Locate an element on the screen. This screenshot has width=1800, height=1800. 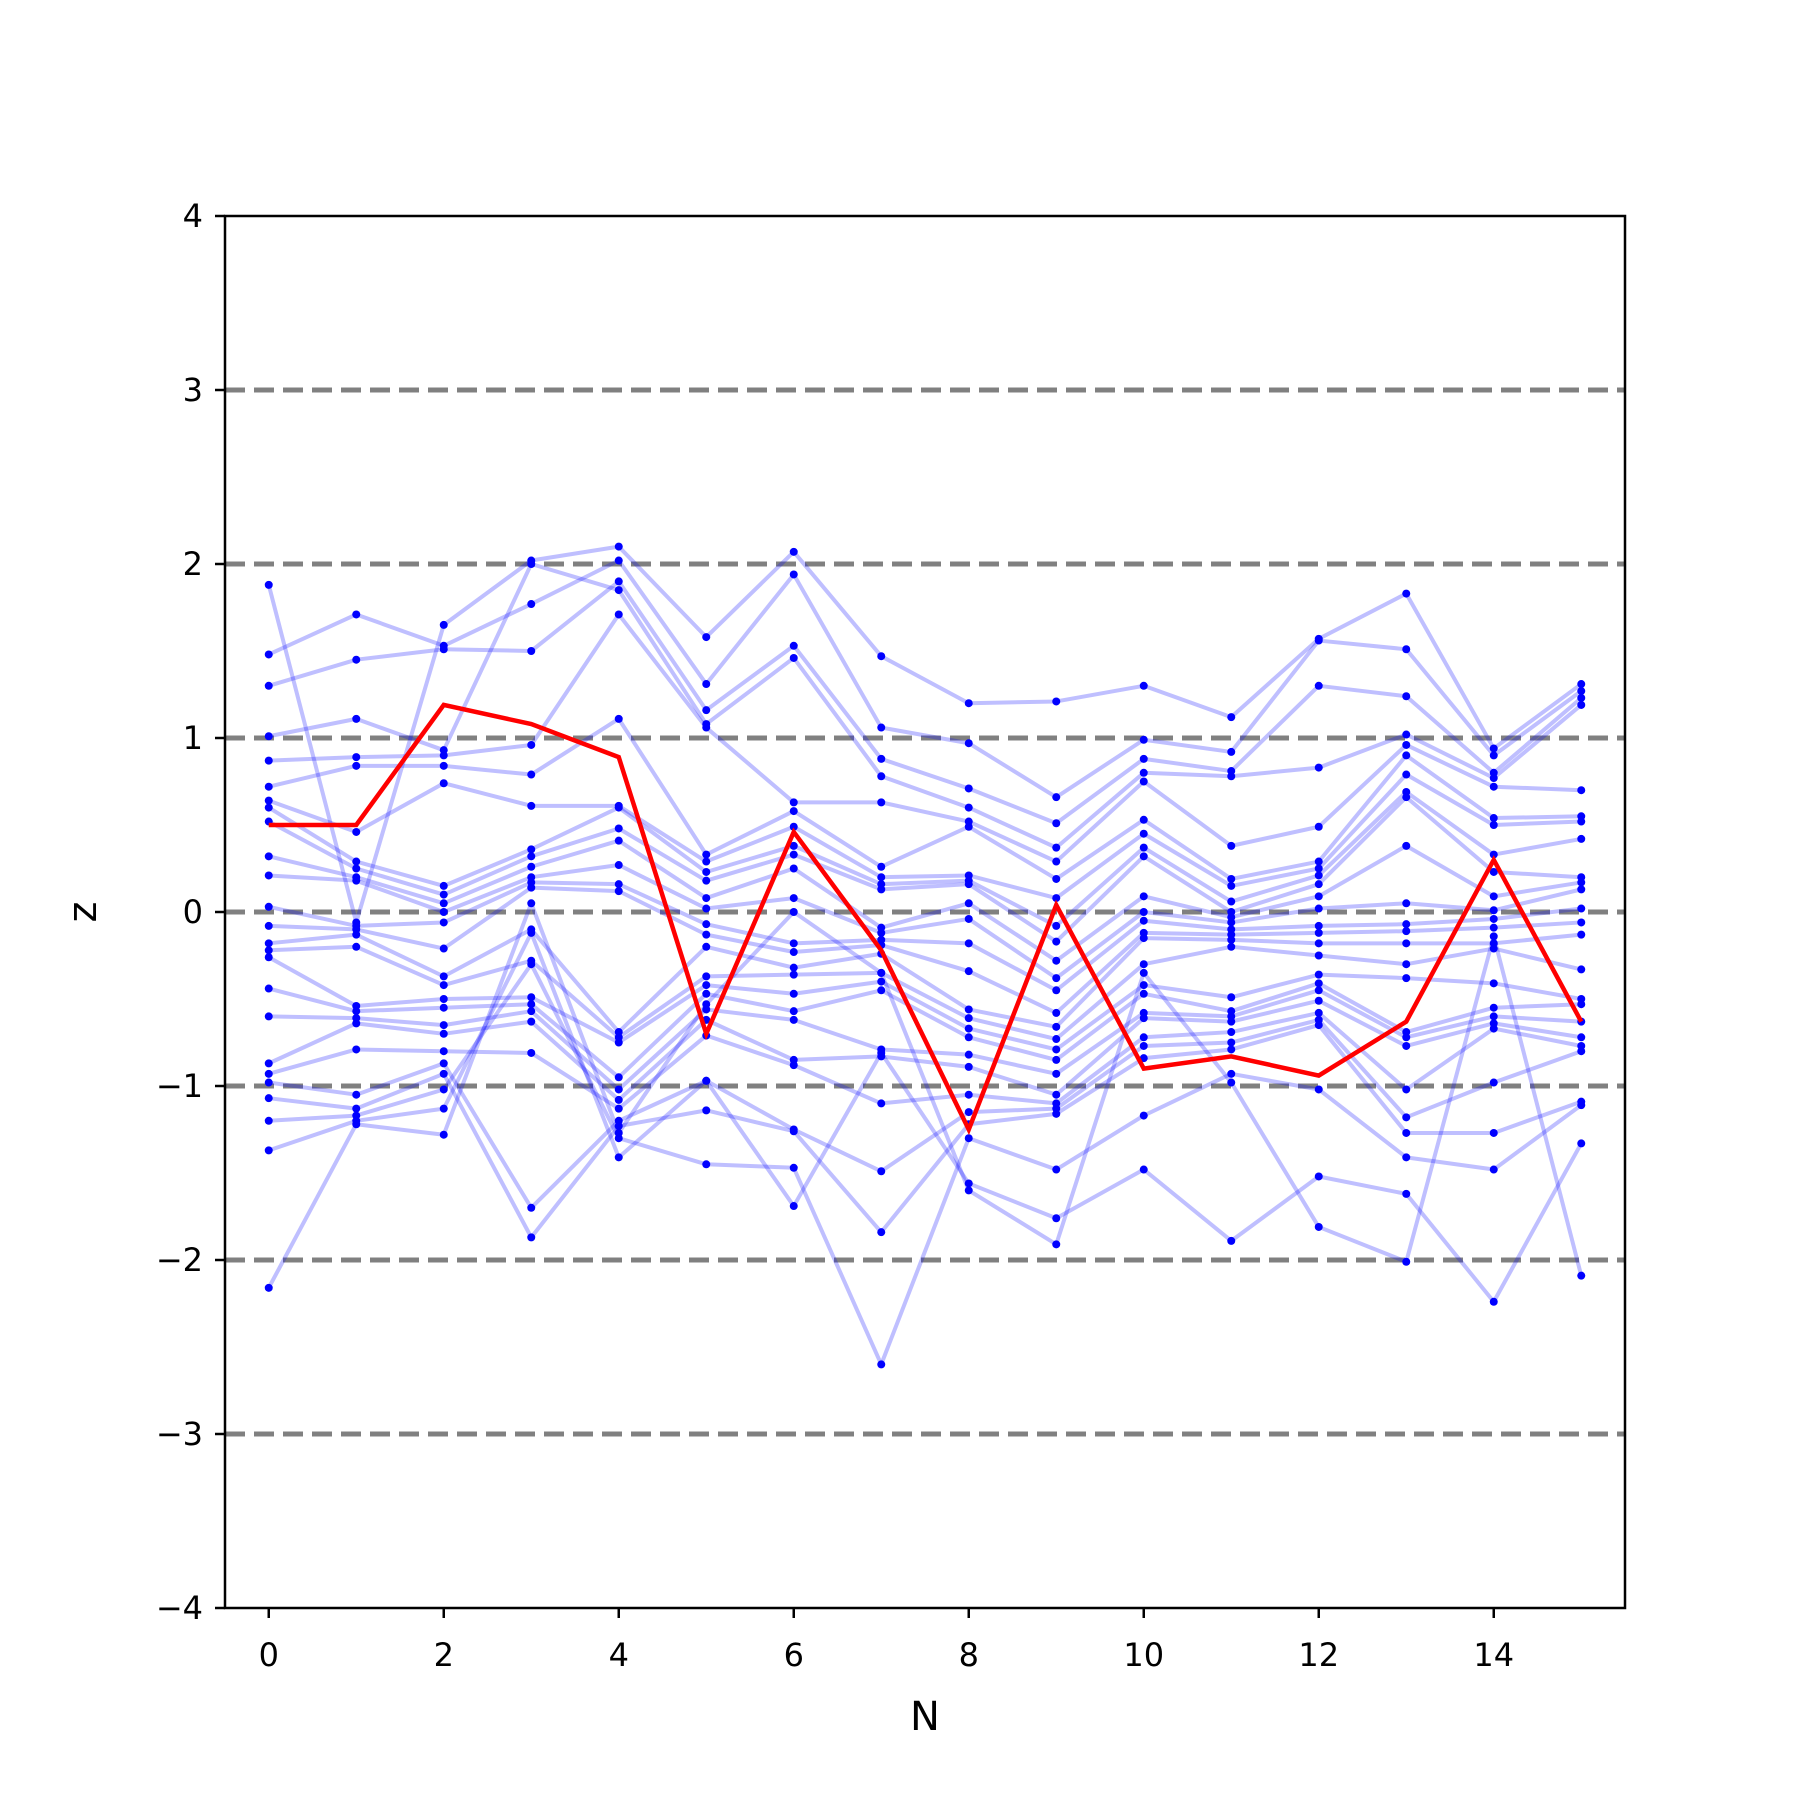
x-axis-label: N is located at coordinates (925, 1717).